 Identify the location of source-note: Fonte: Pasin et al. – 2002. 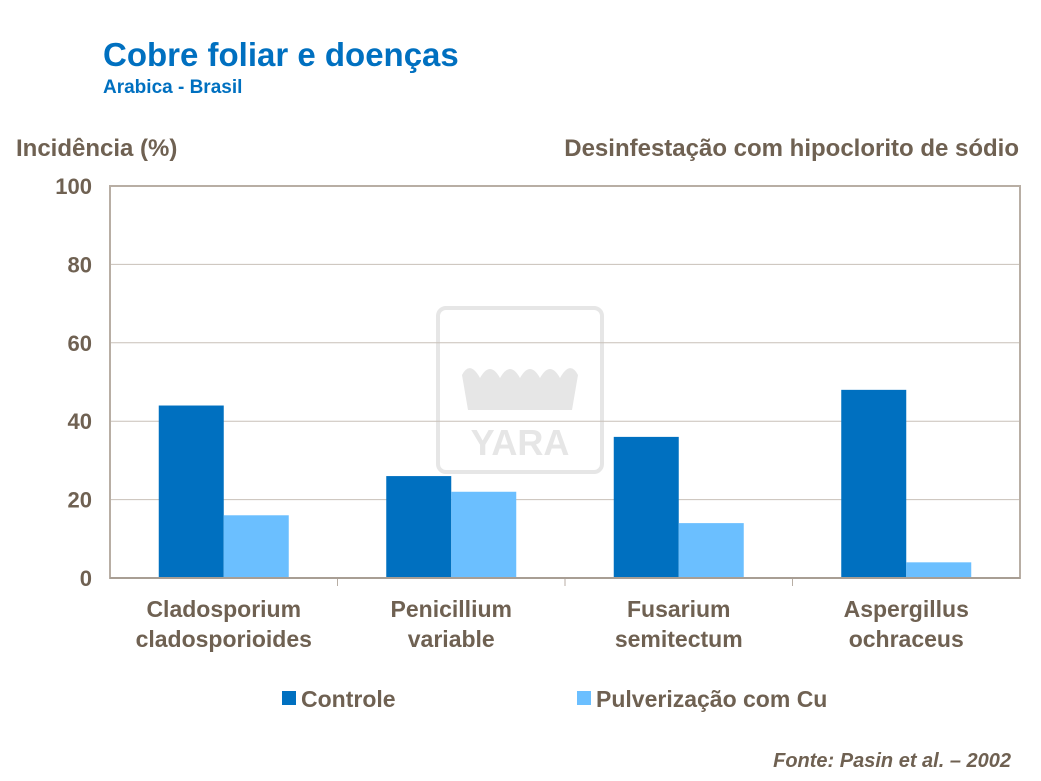
(892, 761).